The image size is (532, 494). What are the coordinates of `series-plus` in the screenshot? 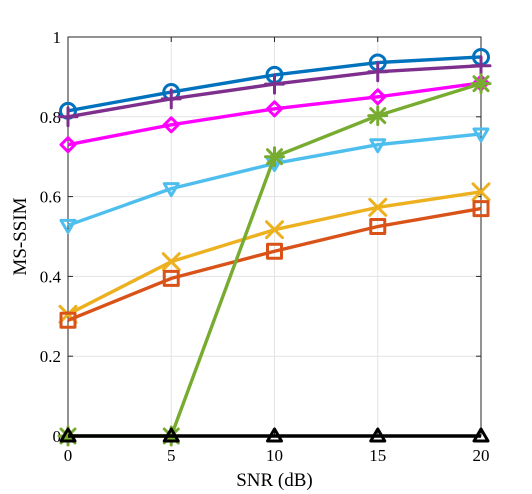 It's located at (274, 91).